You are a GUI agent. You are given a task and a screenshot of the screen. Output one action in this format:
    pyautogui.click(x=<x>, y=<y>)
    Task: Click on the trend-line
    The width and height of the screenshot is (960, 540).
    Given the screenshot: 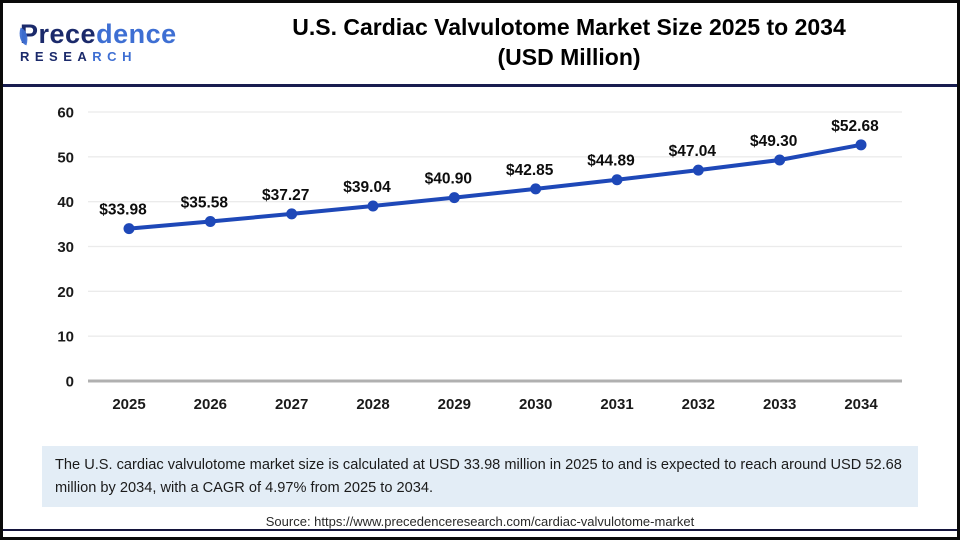 What is the action you would take?
    pyautogui.click(x=495, y=186)
    